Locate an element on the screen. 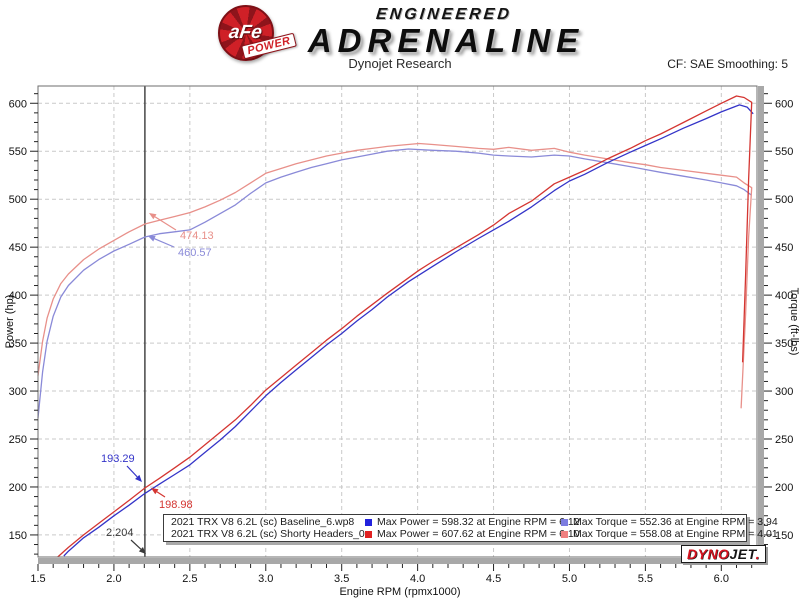 The width and height of the screenshot is (800, 600). legend-max-torque-baseline: Max Torque = 552.36 at Engine RPM = 3.94 is located at coordinates (669, 522).